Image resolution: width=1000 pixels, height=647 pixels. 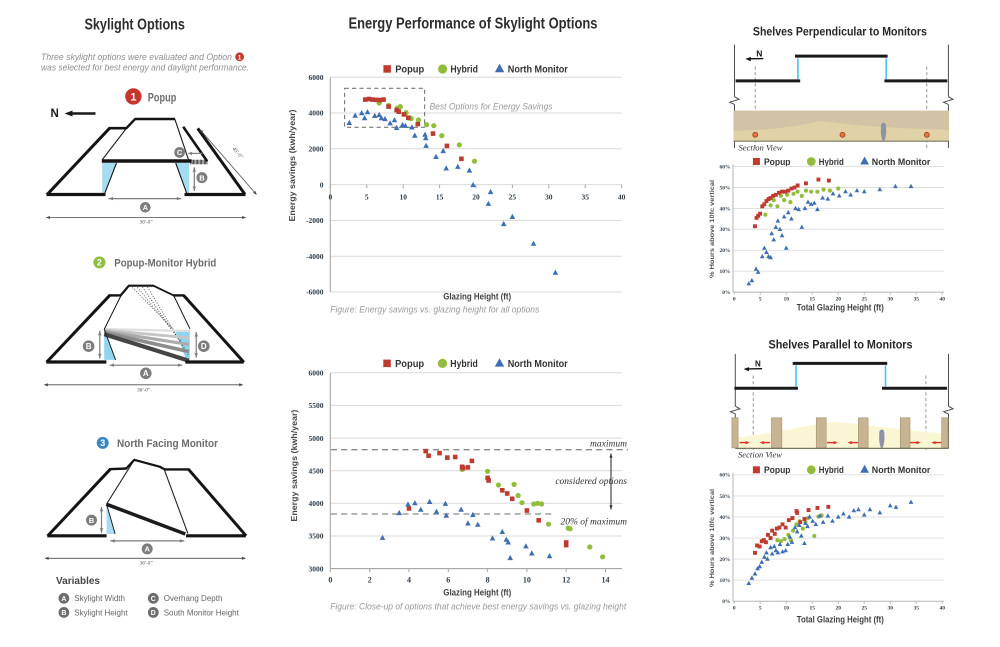 What do you see at coordinates (78, 581) in the screenshot?
I see `svg-text: Variables` at bounding box center [78, 581].